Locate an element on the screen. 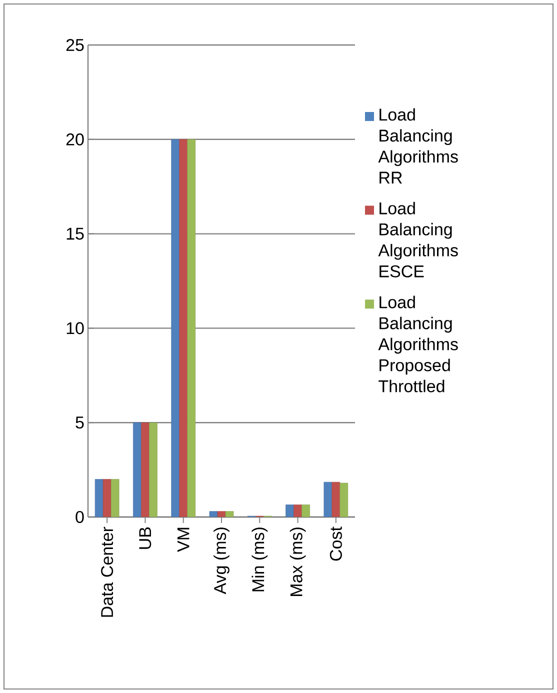 The height and width of the screenshot is (693, 557). x-tick-label: Avg (ms) is located at coordinates (222, 561).